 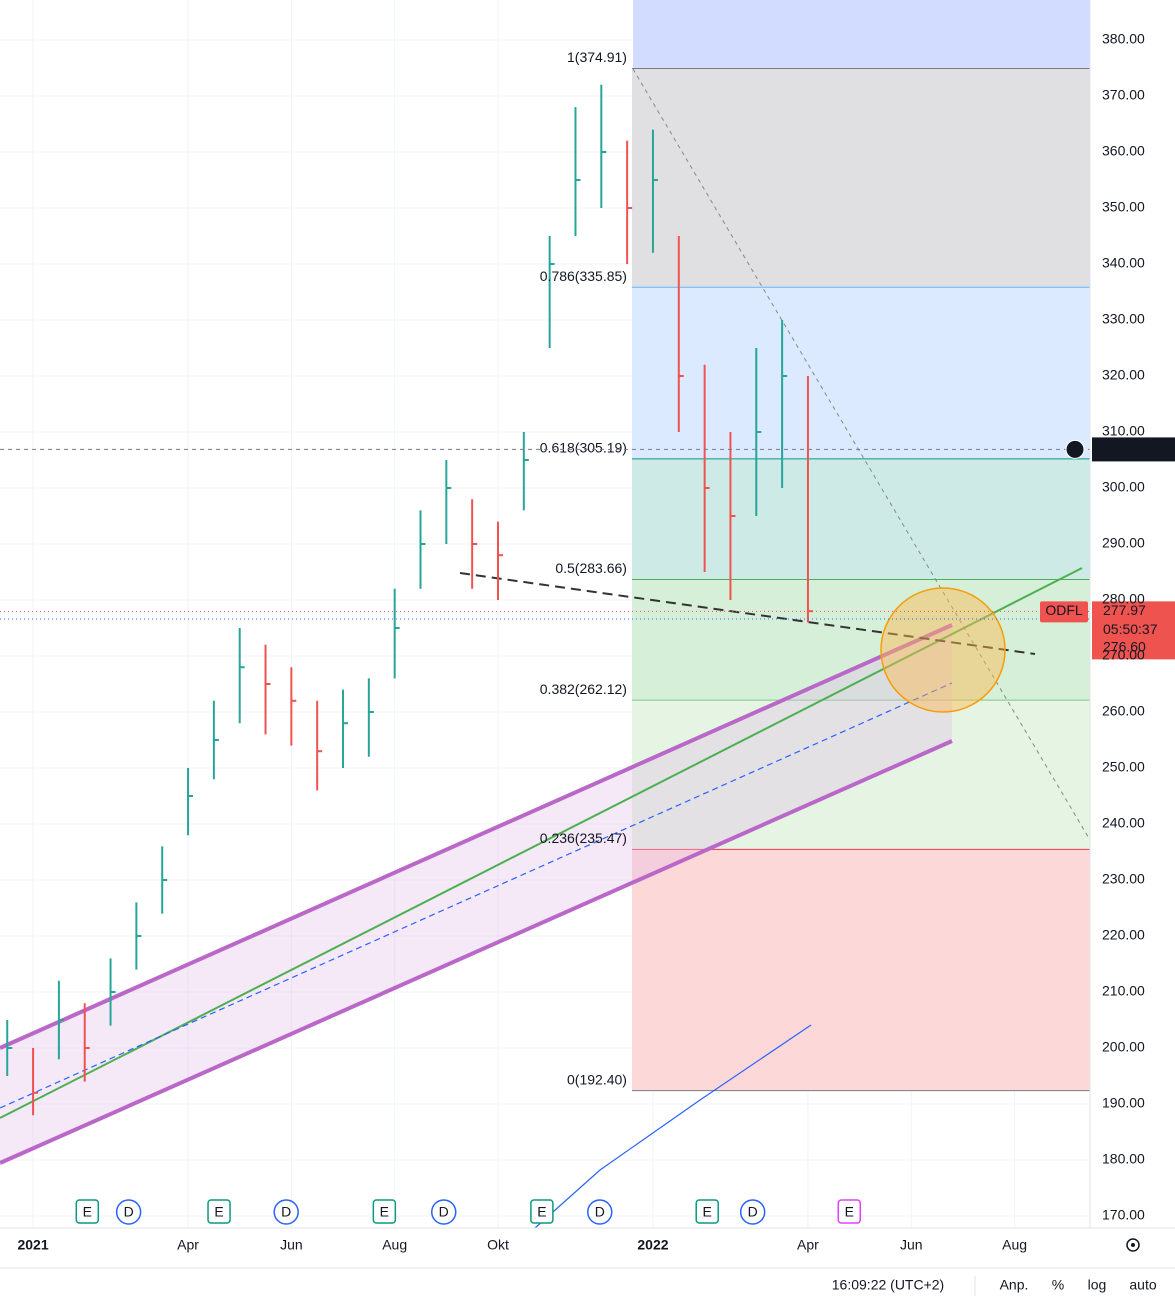 What do you see at coordinates (591, 568) in the screenshot?
I see `fib-label: 0.5(283.66)` at bounding box center [591, 568].